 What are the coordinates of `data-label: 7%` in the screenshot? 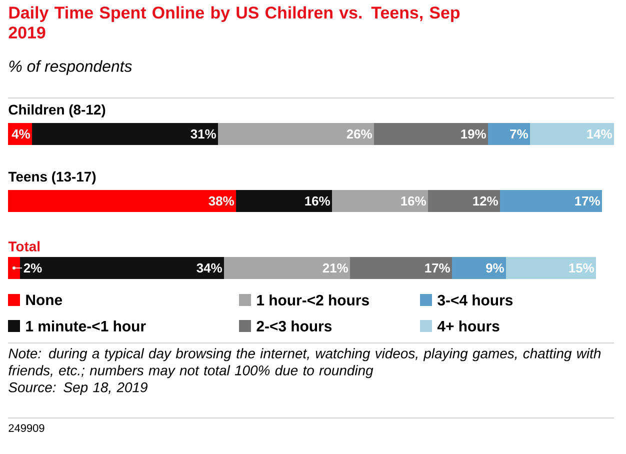 It's located at (519, 134).